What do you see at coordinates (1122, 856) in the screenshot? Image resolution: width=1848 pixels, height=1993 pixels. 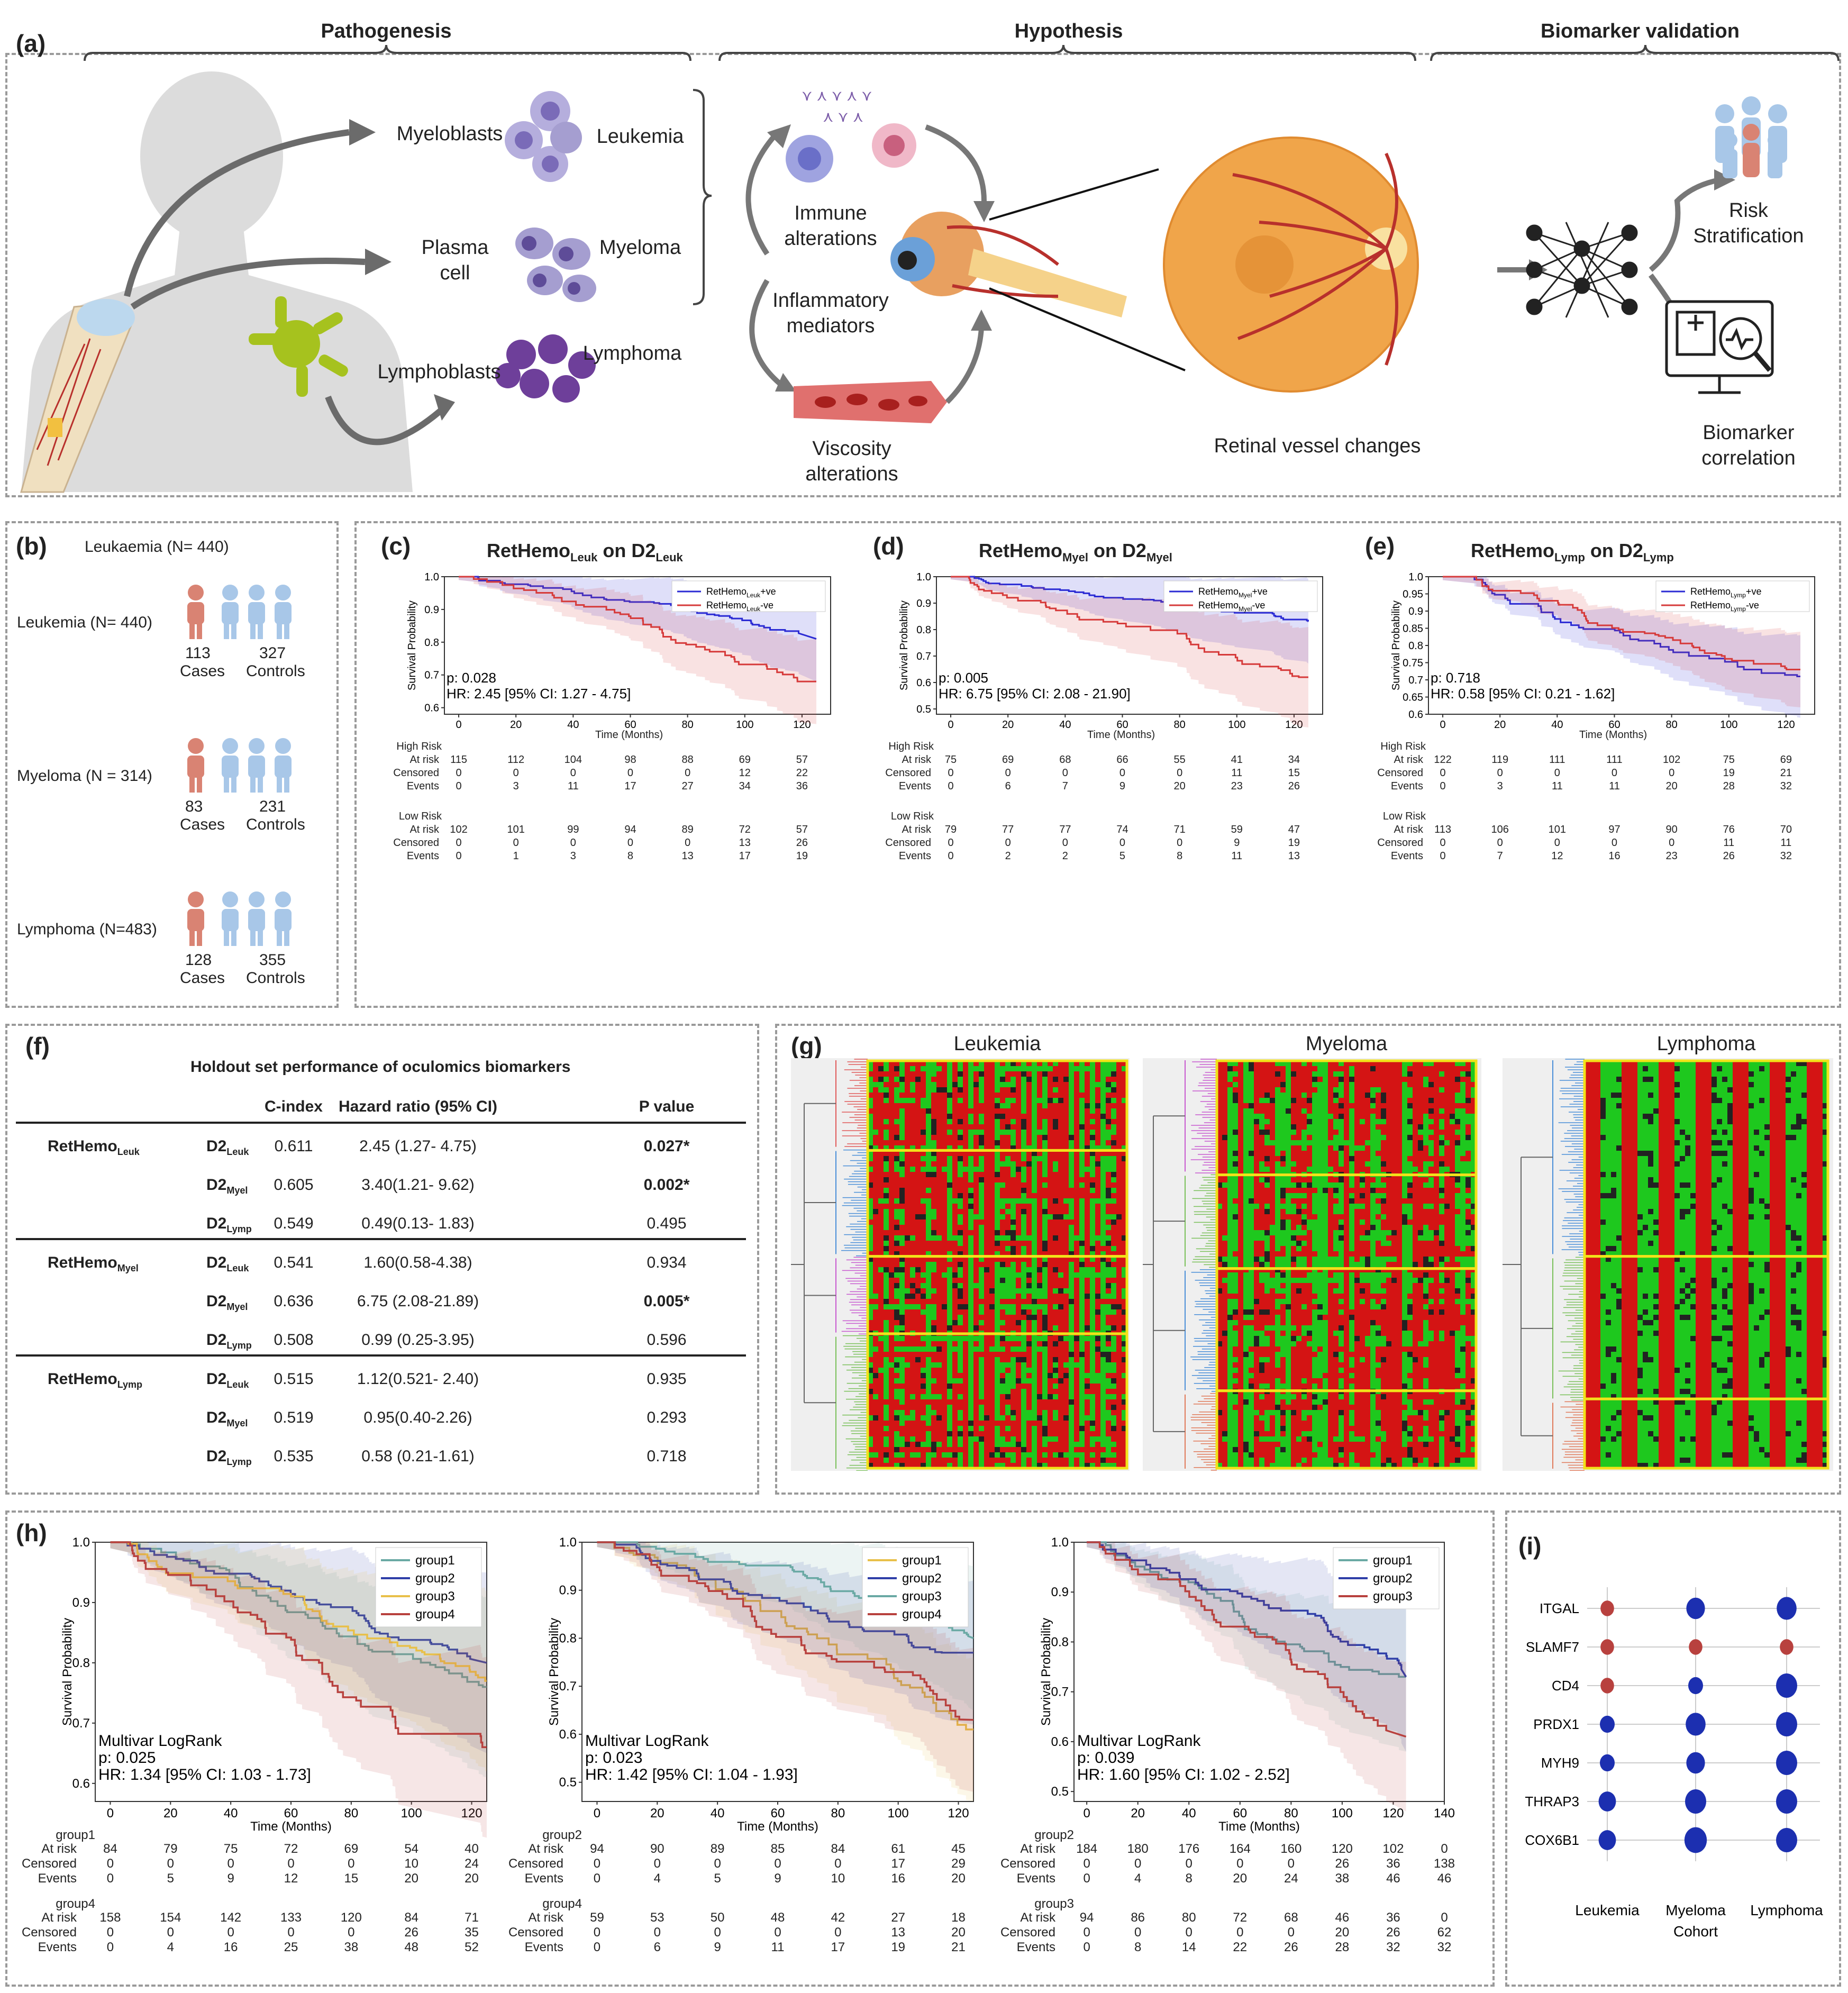 I see `risk-cell: 5` at bounding box center [1122, 856].